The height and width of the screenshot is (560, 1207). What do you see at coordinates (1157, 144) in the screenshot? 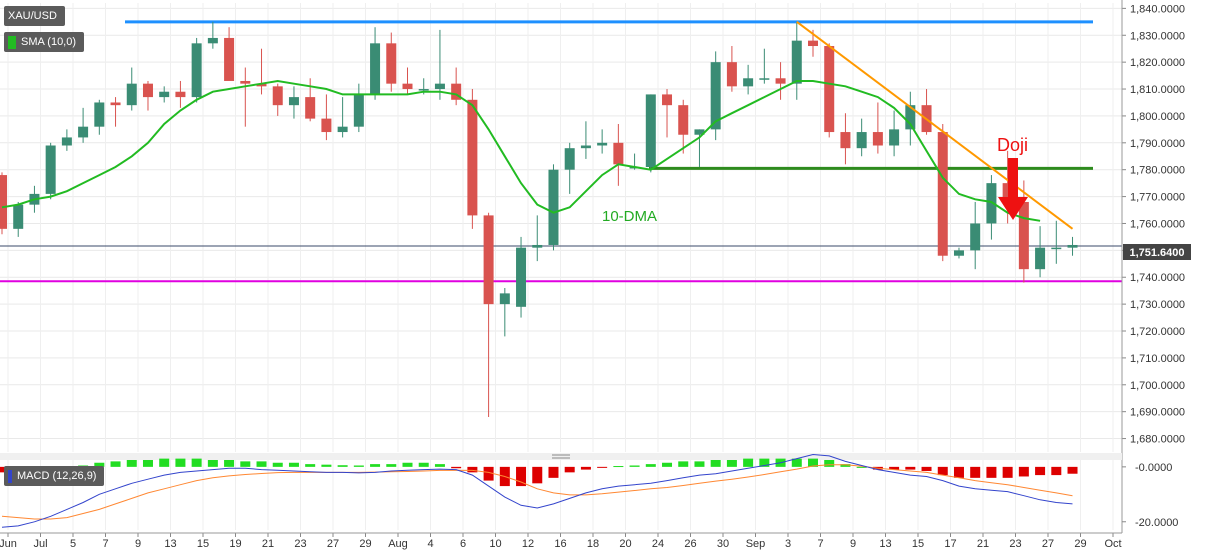
I see `y-tick-label: 1,790.0000` at bounding box center [1157, 144].